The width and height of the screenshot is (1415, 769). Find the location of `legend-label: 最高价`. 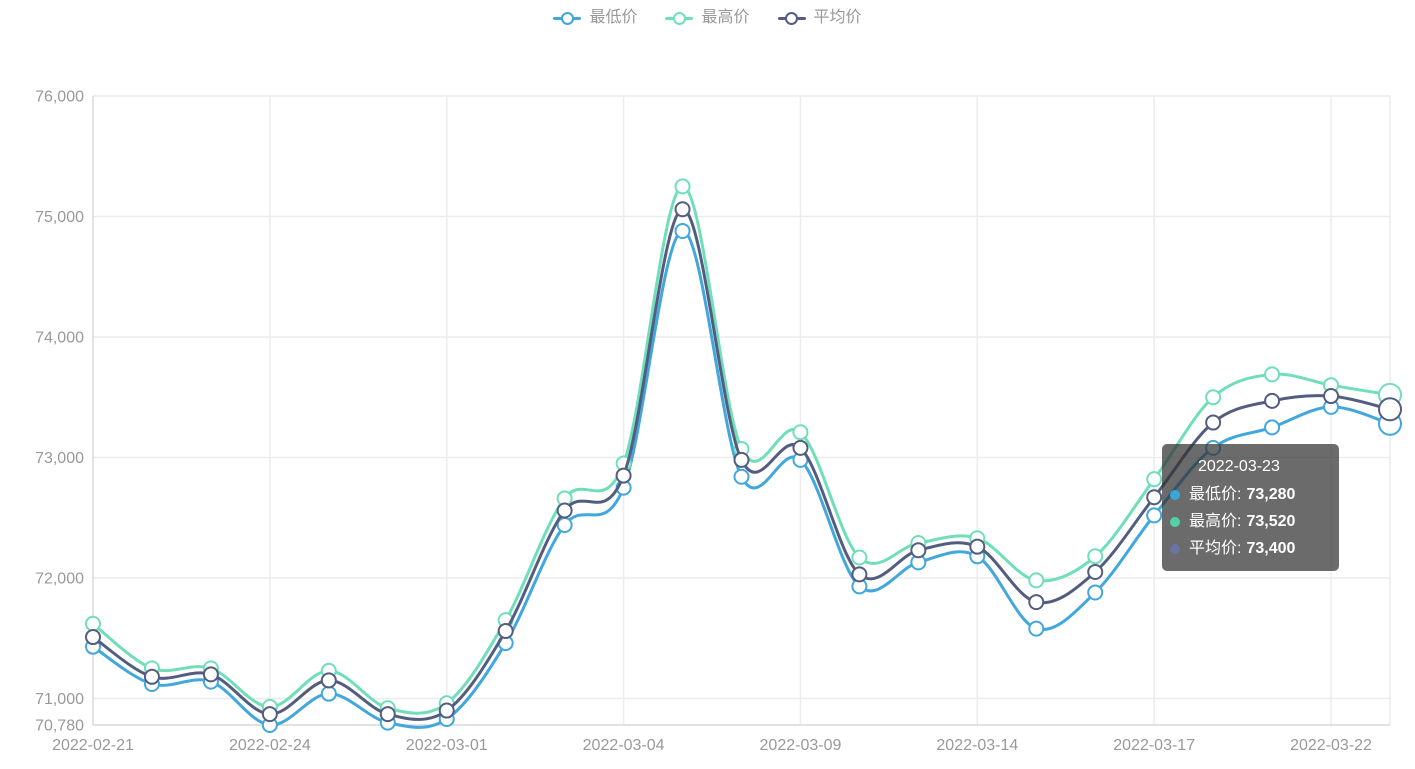

legend-label: 最高价 is located at coordinates (725, 17).